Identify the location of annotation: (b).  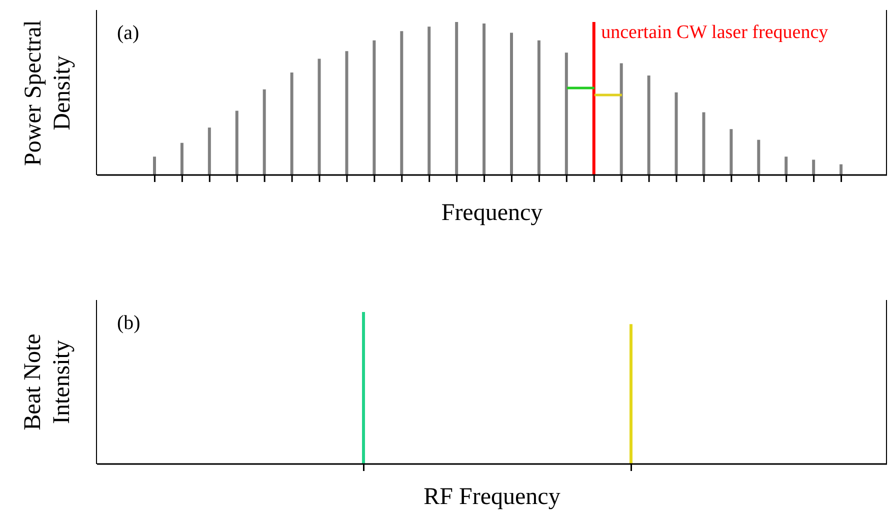
(128, 323).